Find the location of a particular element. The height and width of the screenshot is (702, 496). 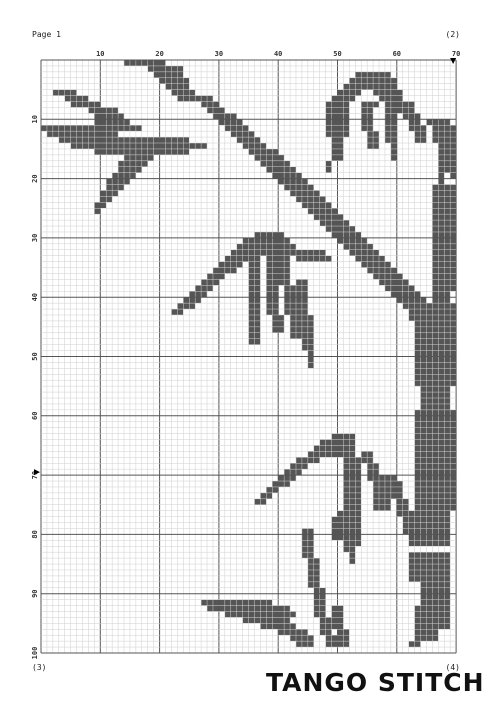

page-ref-bottom-right: (4) is located at coordinates (452, 667).